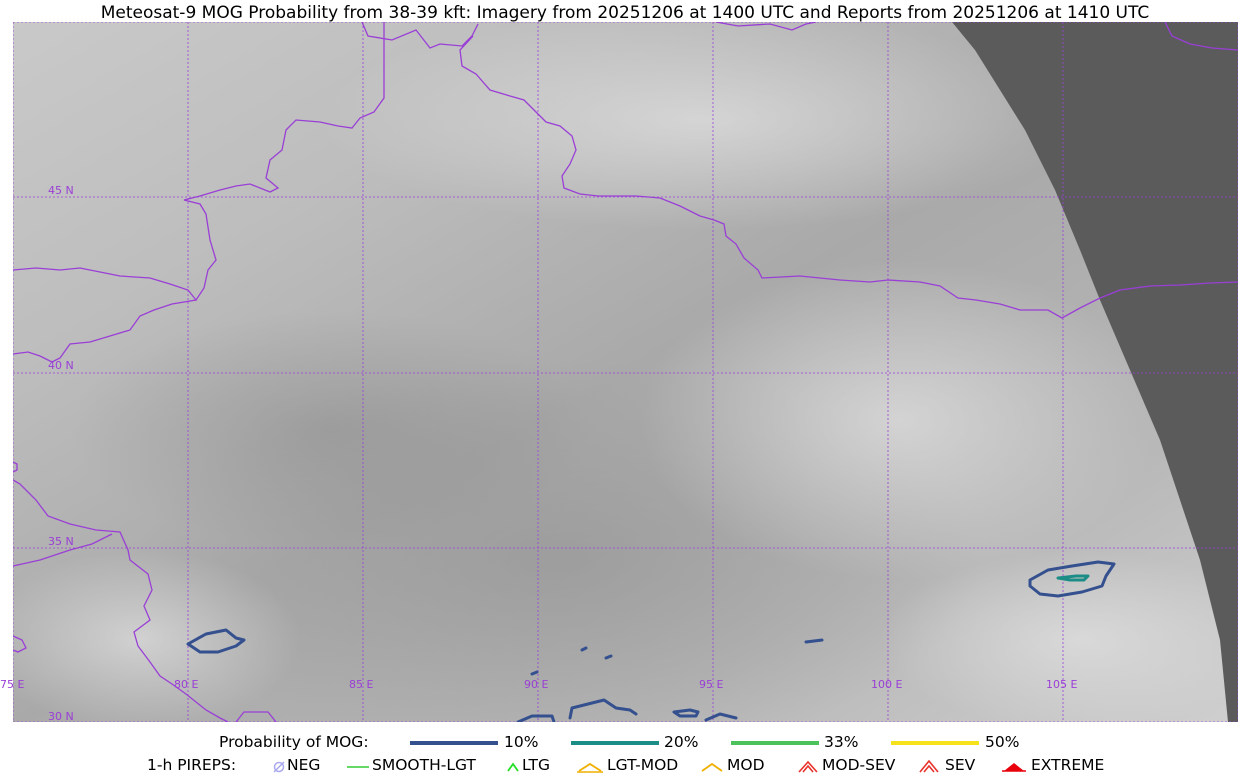 Image resolution: width=1250 pixels, height=782 pixels. Describe the element at coordinates (61, 365) in the screenshot. I see `lat-label: 40 N` at that location.